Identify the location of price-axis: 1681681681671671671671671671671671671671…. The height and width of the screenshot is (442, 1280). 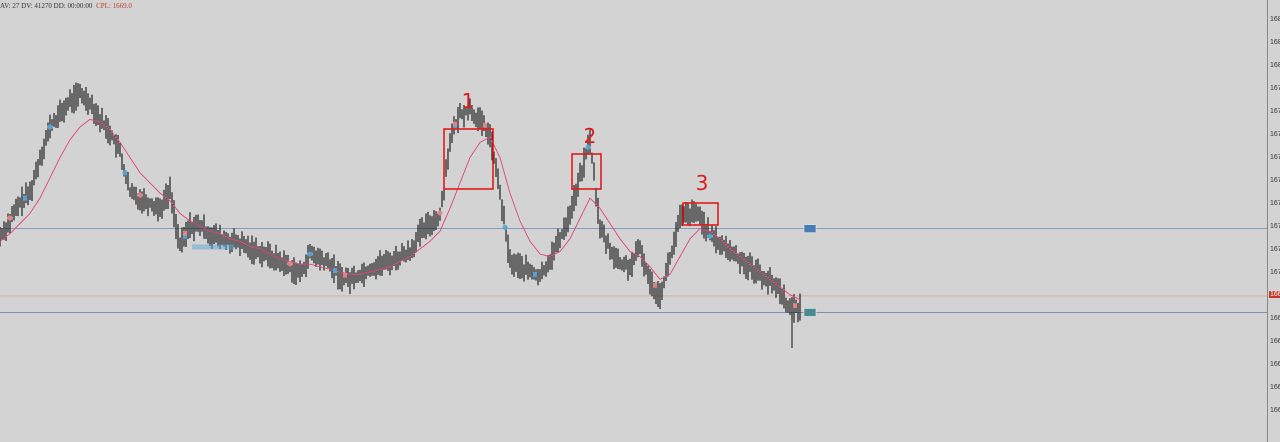
(1273, 221).